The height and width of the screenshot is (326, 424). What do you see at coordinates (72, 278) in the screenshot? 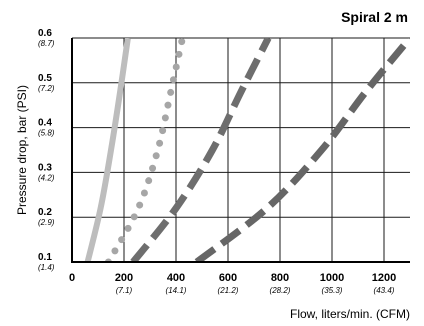
I see `x-tick-label: 0` at bounding box center [72, 278].